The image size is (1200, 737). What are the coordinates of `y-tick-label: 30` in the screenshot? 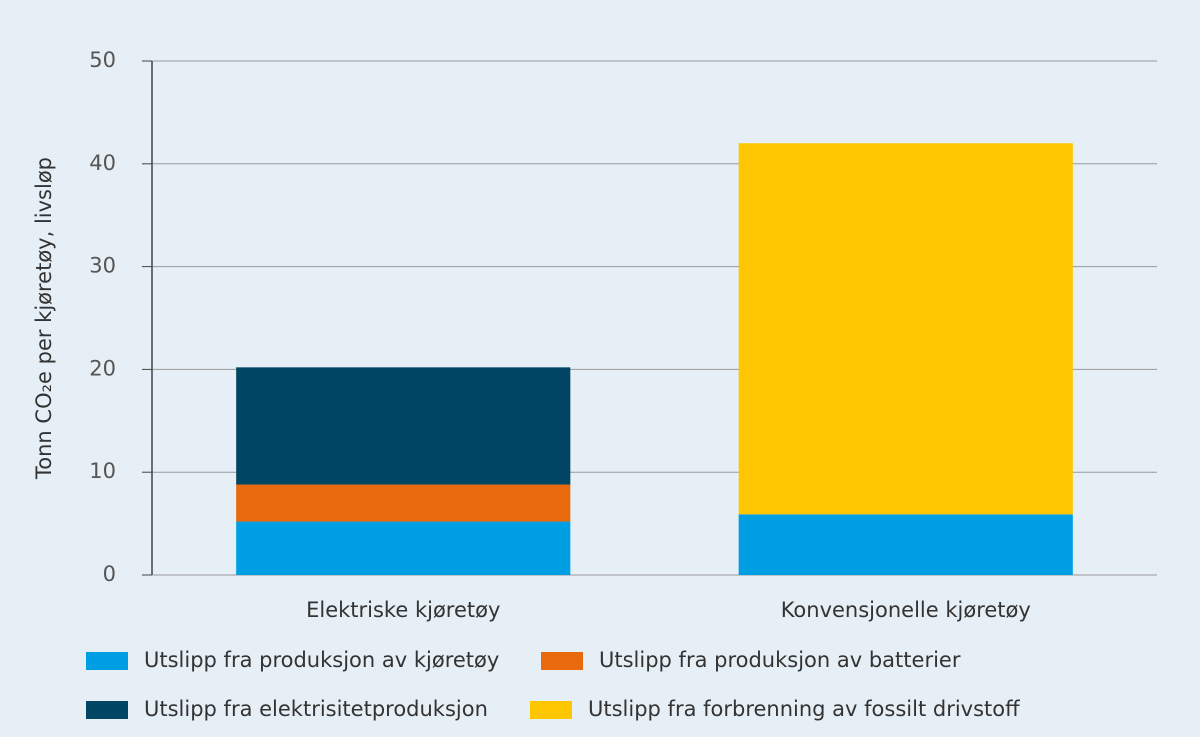 It's located at (102, 266).